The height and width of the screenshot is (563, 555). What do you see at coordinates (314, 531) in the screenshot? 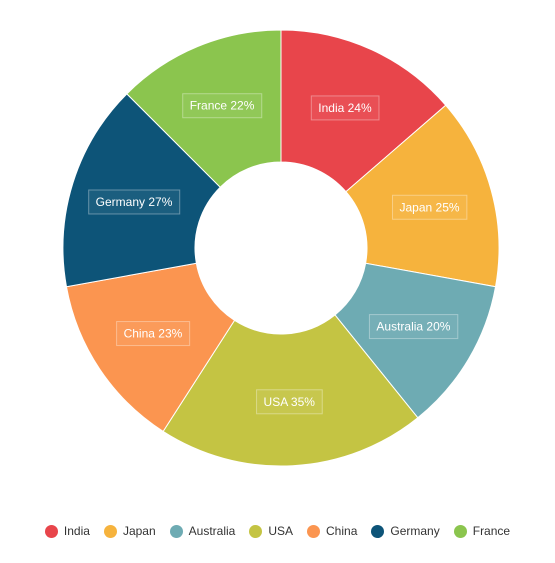
I see `legend-marker-china` at bounding box center [314, 531].